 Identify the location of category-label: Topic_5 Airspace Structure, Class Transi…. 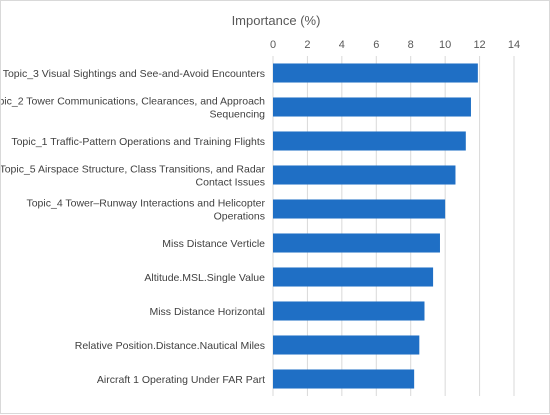
(133, 170).